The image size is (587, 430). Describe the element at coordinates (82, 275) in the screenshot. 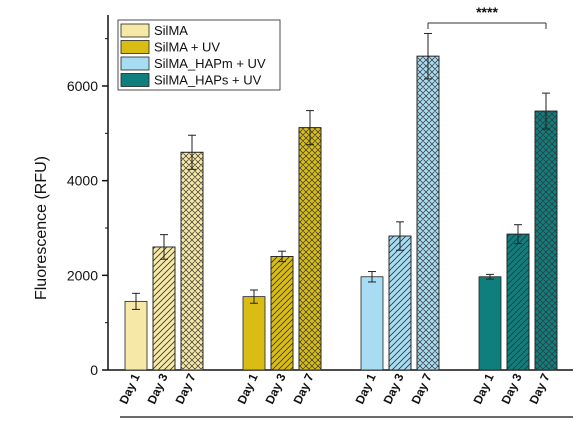

I see `y-tick-label: 2000` at that location.